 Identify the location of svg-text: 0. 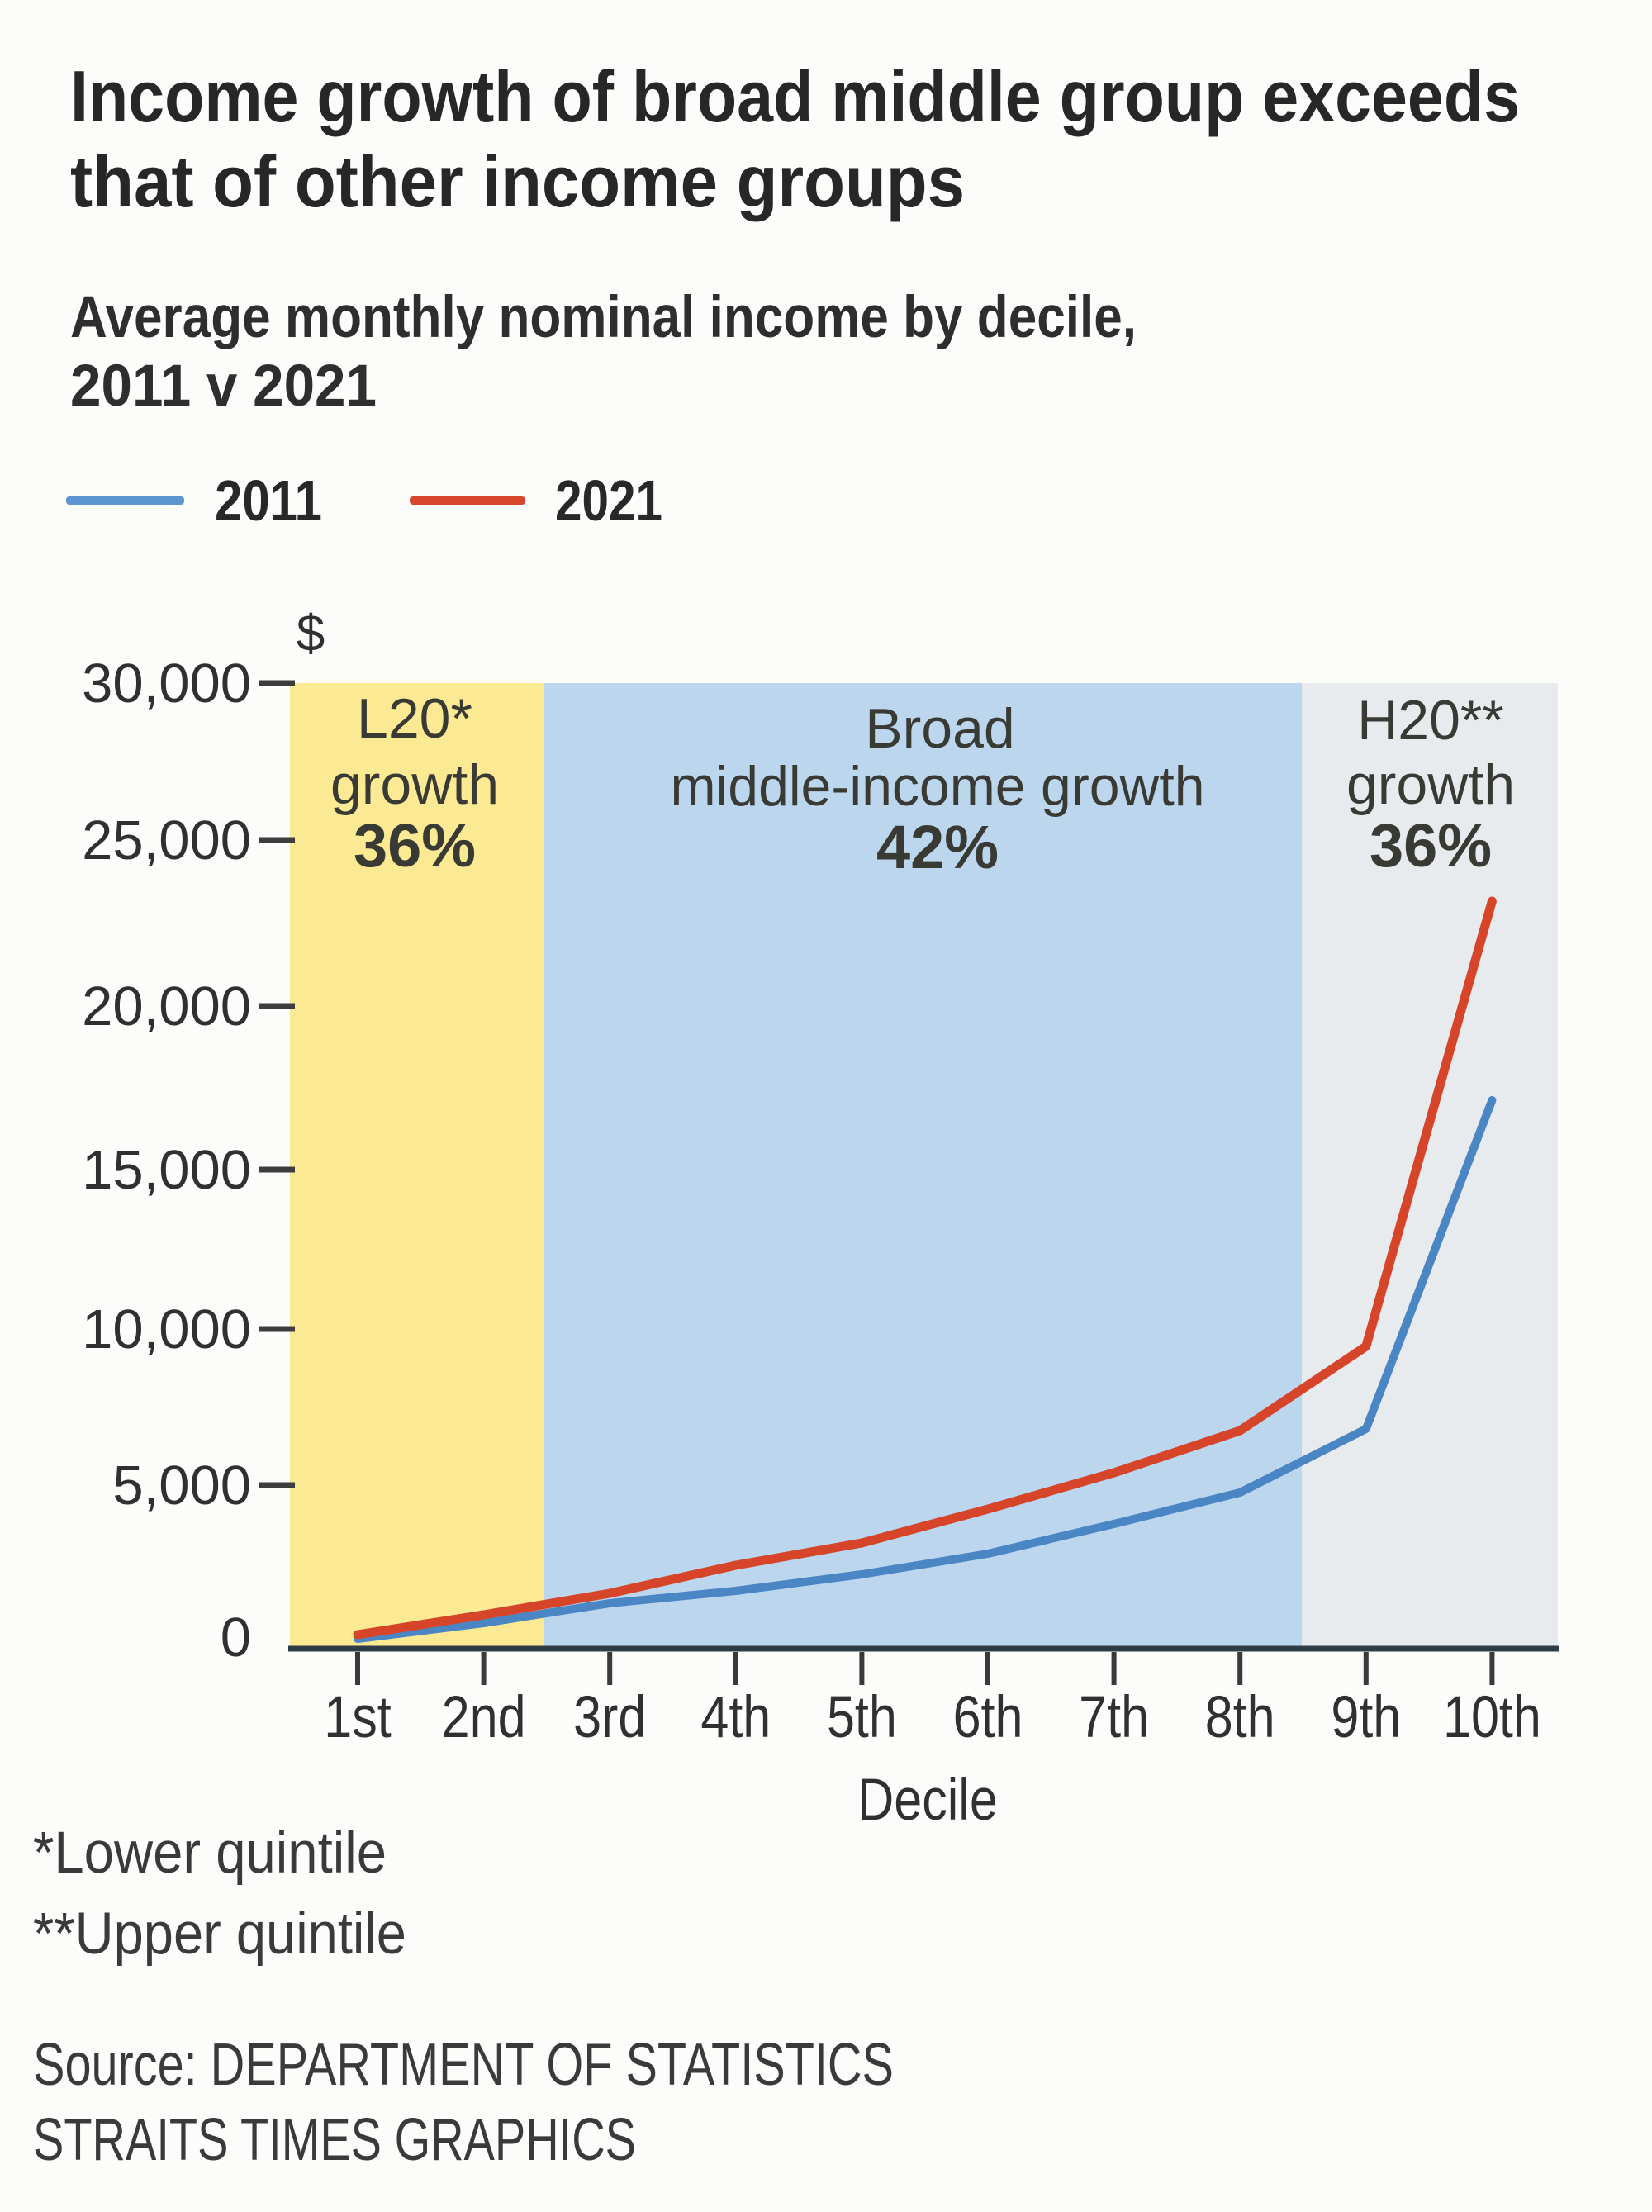
(236, 1637).